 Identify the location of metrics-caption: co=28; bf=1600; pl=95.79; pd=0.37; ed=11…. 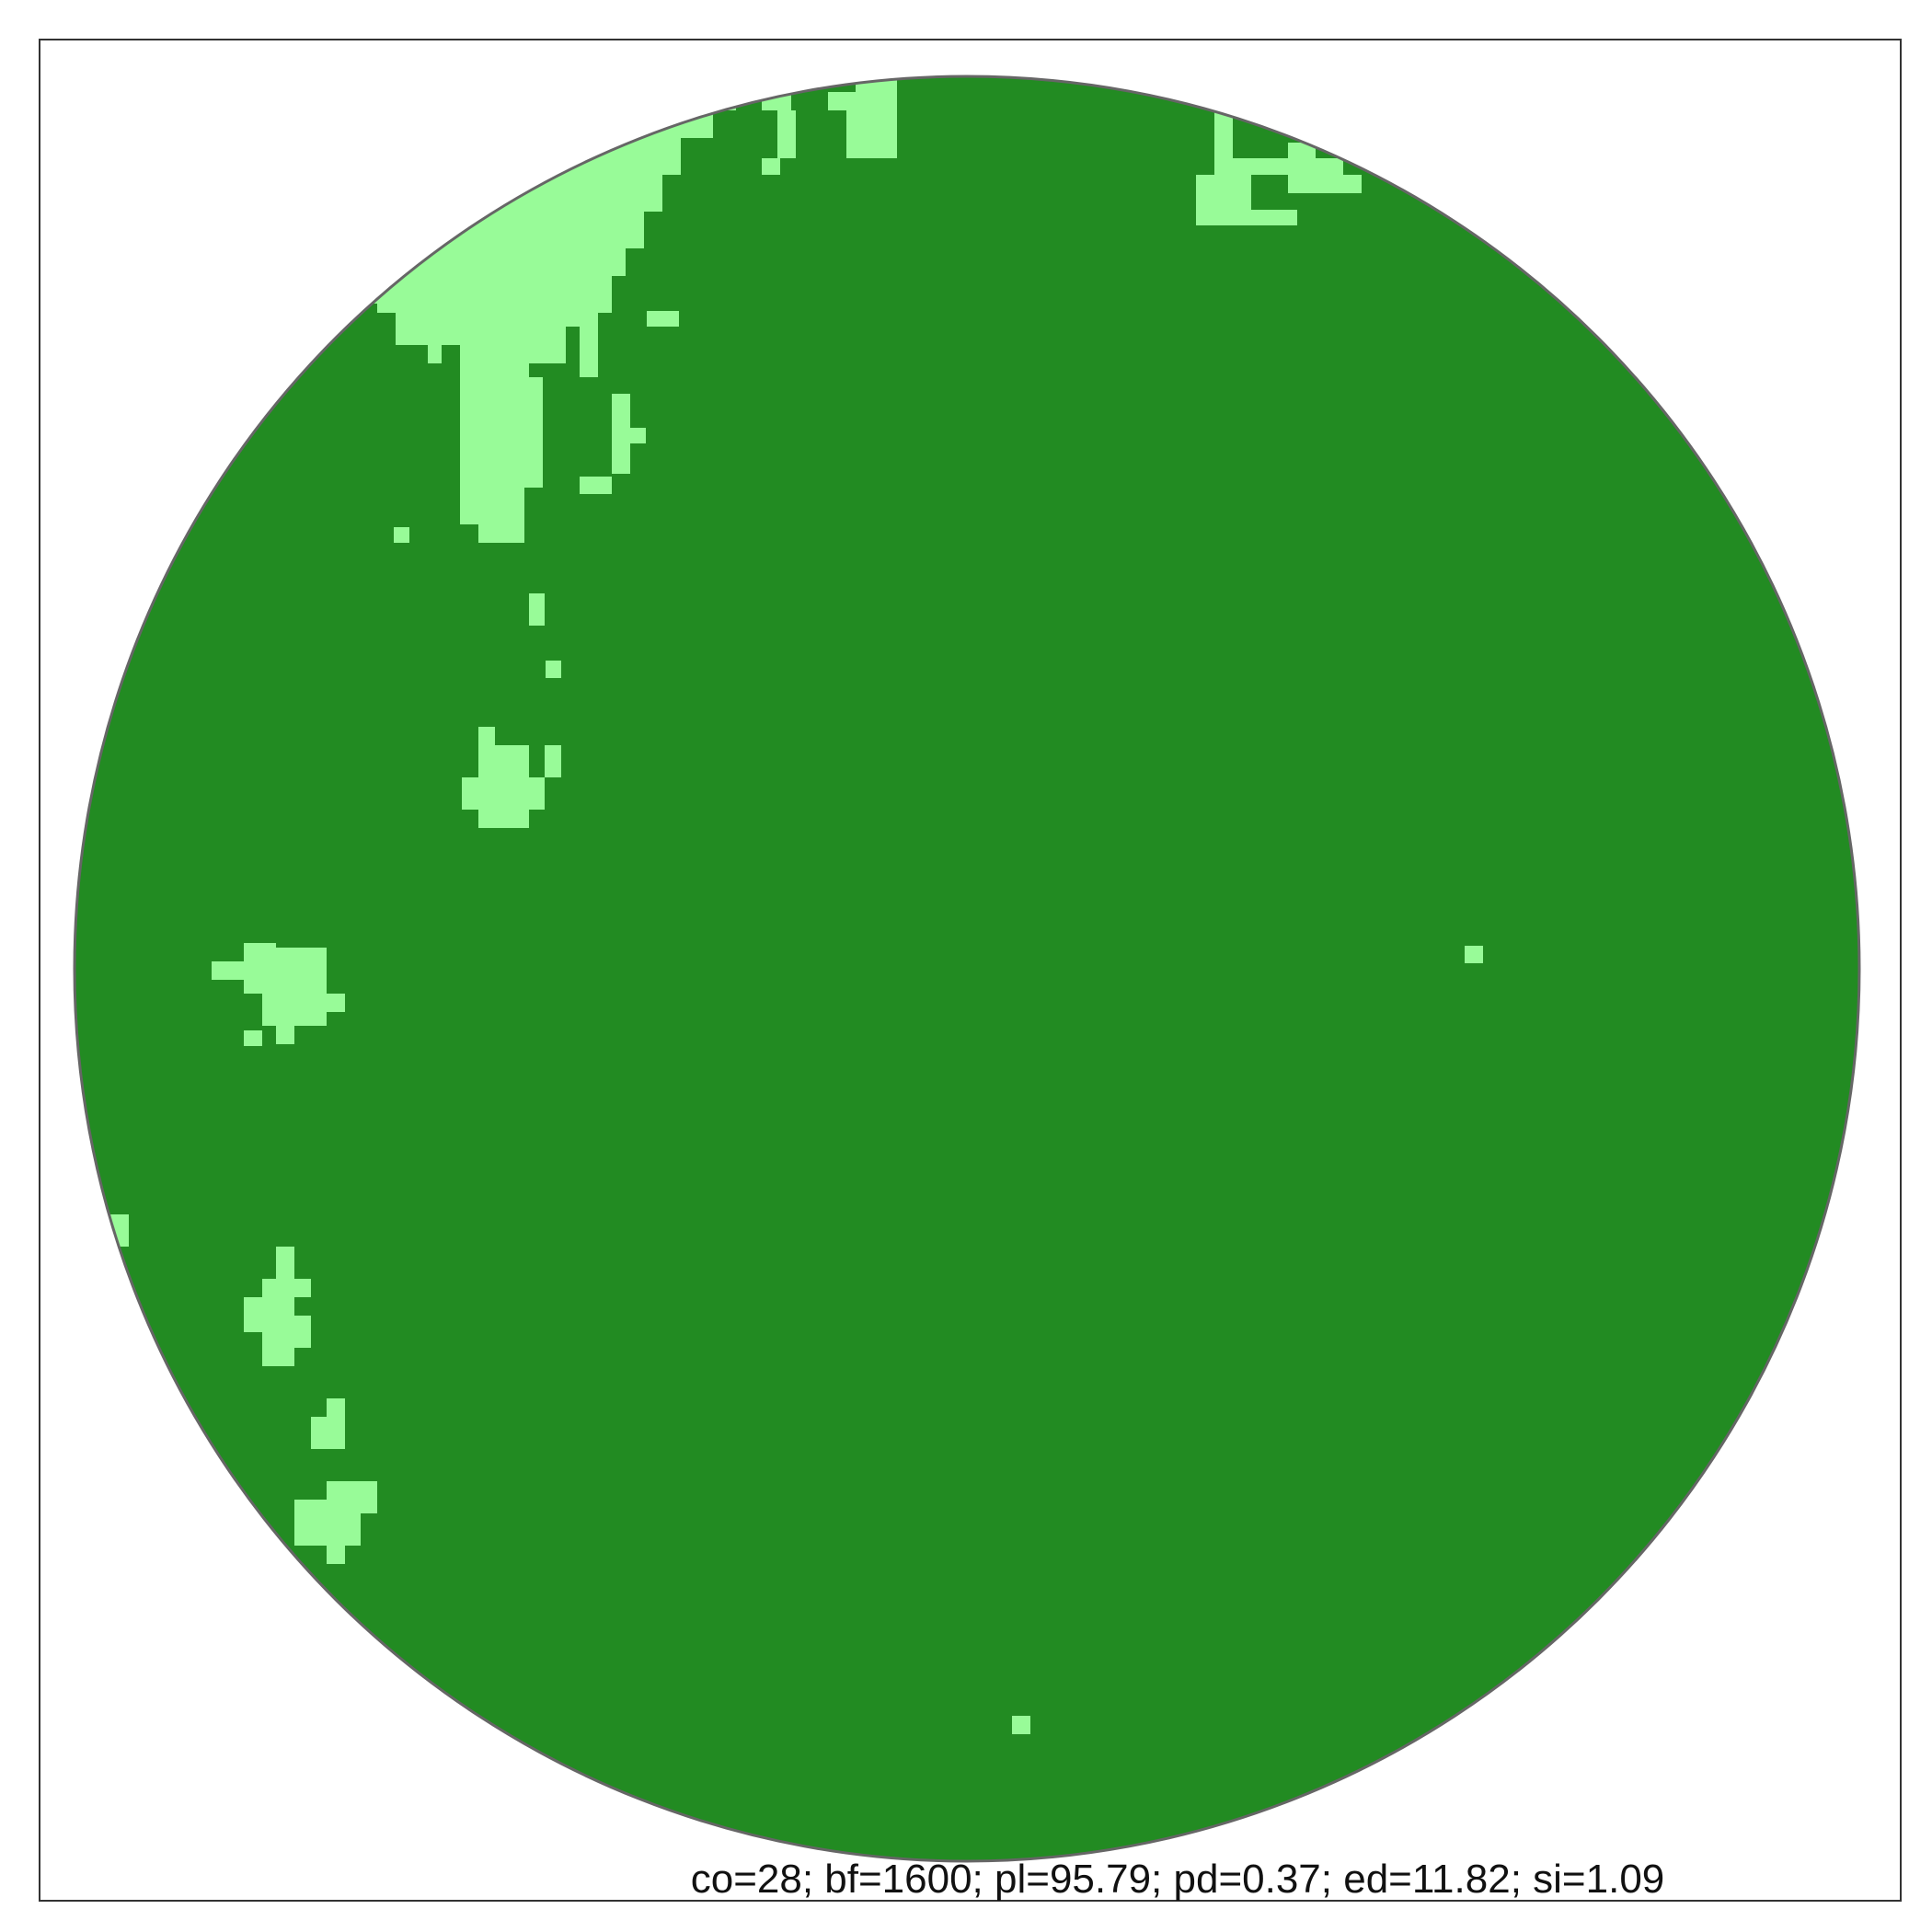
(1178, 1879).